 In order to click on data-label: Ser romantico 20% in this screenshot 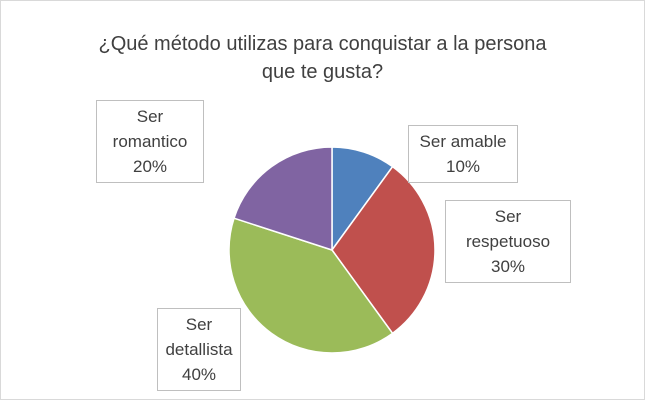, I will do `click(150, 141)`.